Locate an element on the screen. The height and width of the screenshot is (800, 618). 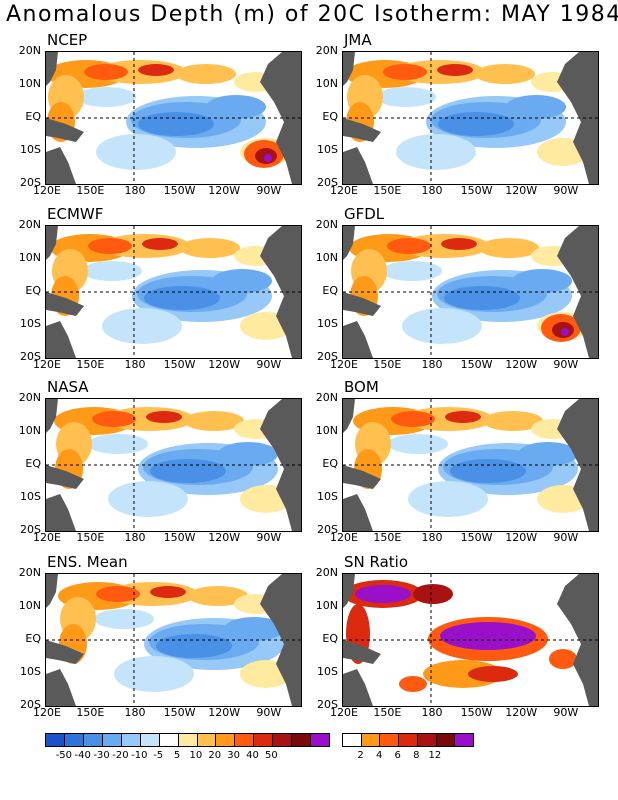
colorbar-label: -50 is located at coordinates (64, 755).